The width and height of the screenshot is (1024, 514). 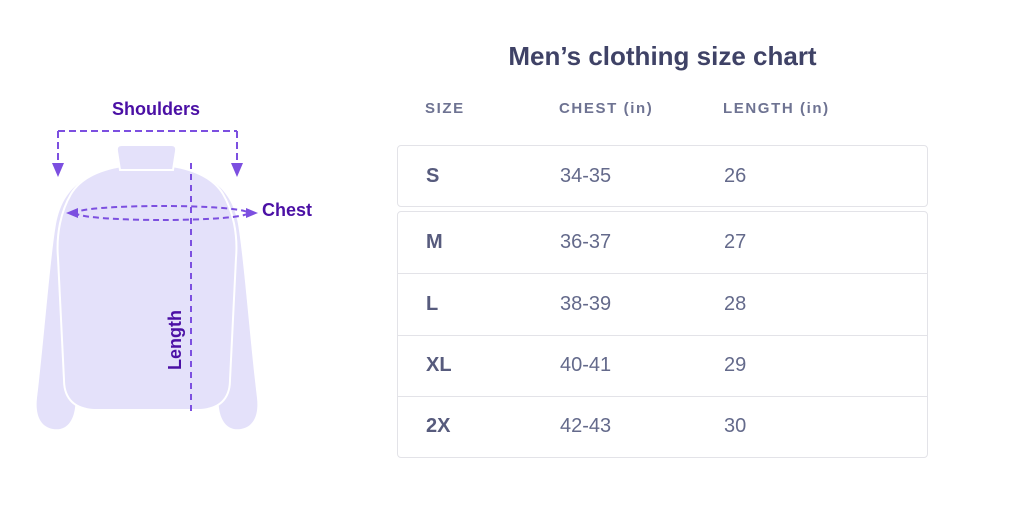 What do you see at coordinates (155, 109) in the screenshot?
I see `shoulders-label: Shoulders` at bounding box center [155, 109].